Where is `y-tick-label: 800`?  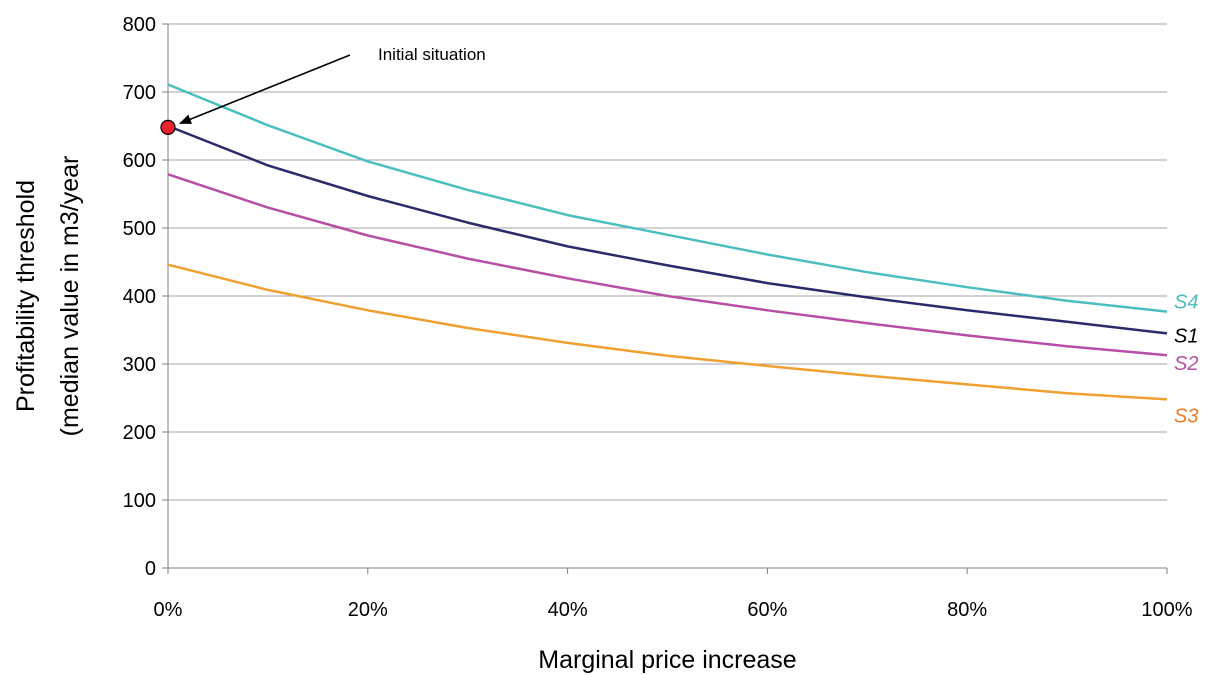
y-tick-label: 800 is located at coordinates (139, 25).